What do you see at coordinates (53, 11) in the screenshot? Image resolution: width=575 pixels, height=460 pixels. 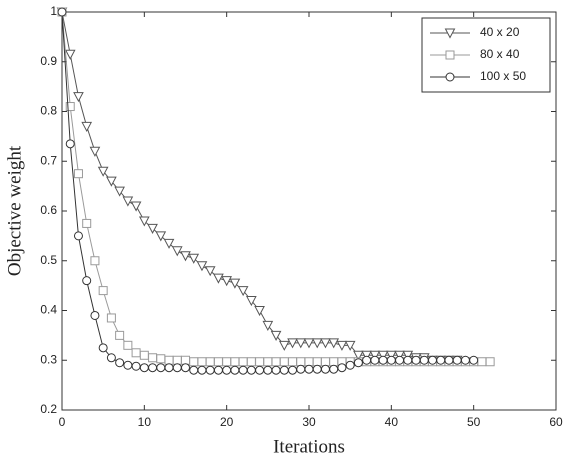 I see `y-tick-label: 1` at bounding box center [53, 11].